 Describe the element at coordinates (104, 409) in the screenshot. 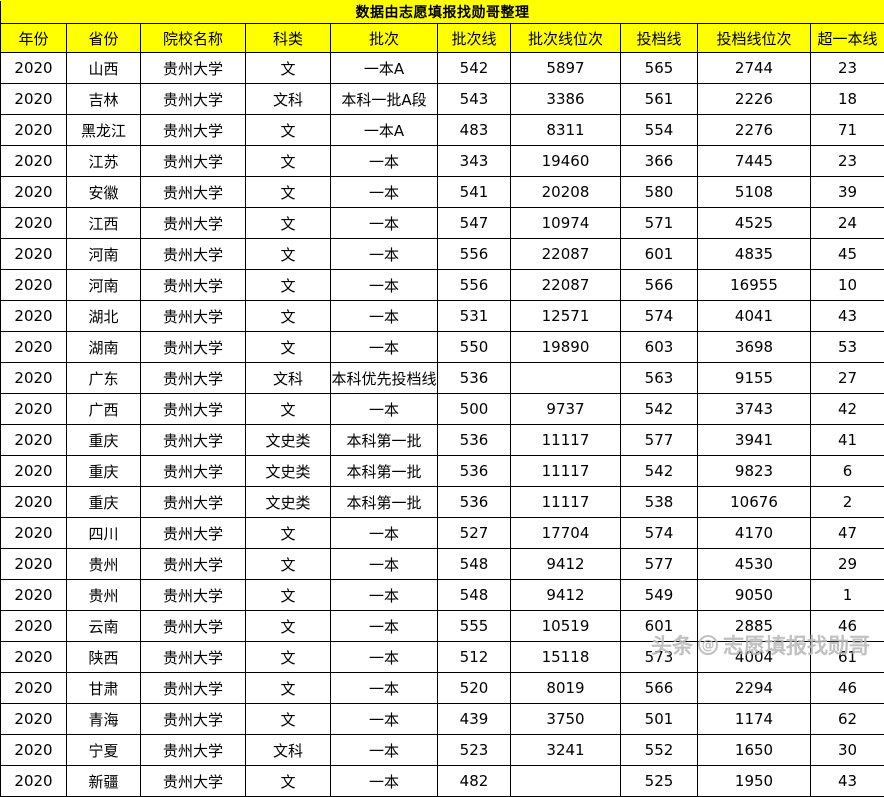

I see `cell-r11-c1: 广西` at that location.